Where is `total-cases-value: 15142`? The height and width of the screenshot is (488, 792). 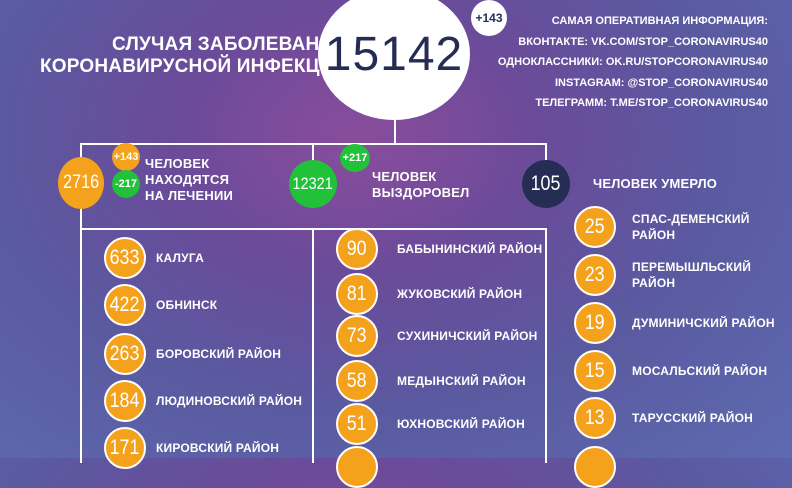 total-cases-value: 15142 is located at coordinates (394, 54).